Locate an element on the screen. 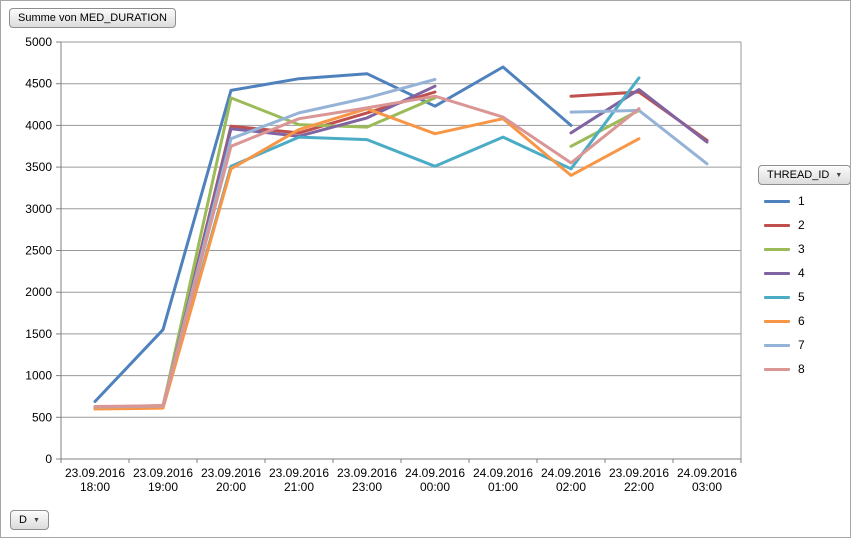 Image resolution: width=851 pixels, height=538 pixels. legend-item-label: 2 is located at coordinates (801, 225).